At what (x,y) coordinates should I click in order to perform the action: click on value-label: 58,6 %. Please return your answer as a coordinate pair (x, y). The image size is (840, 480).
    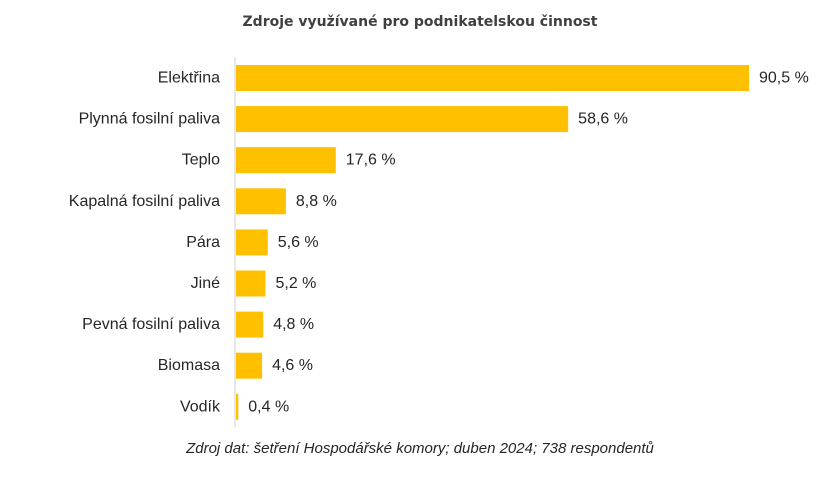
    Looking at the image, I should click on (603, 119).